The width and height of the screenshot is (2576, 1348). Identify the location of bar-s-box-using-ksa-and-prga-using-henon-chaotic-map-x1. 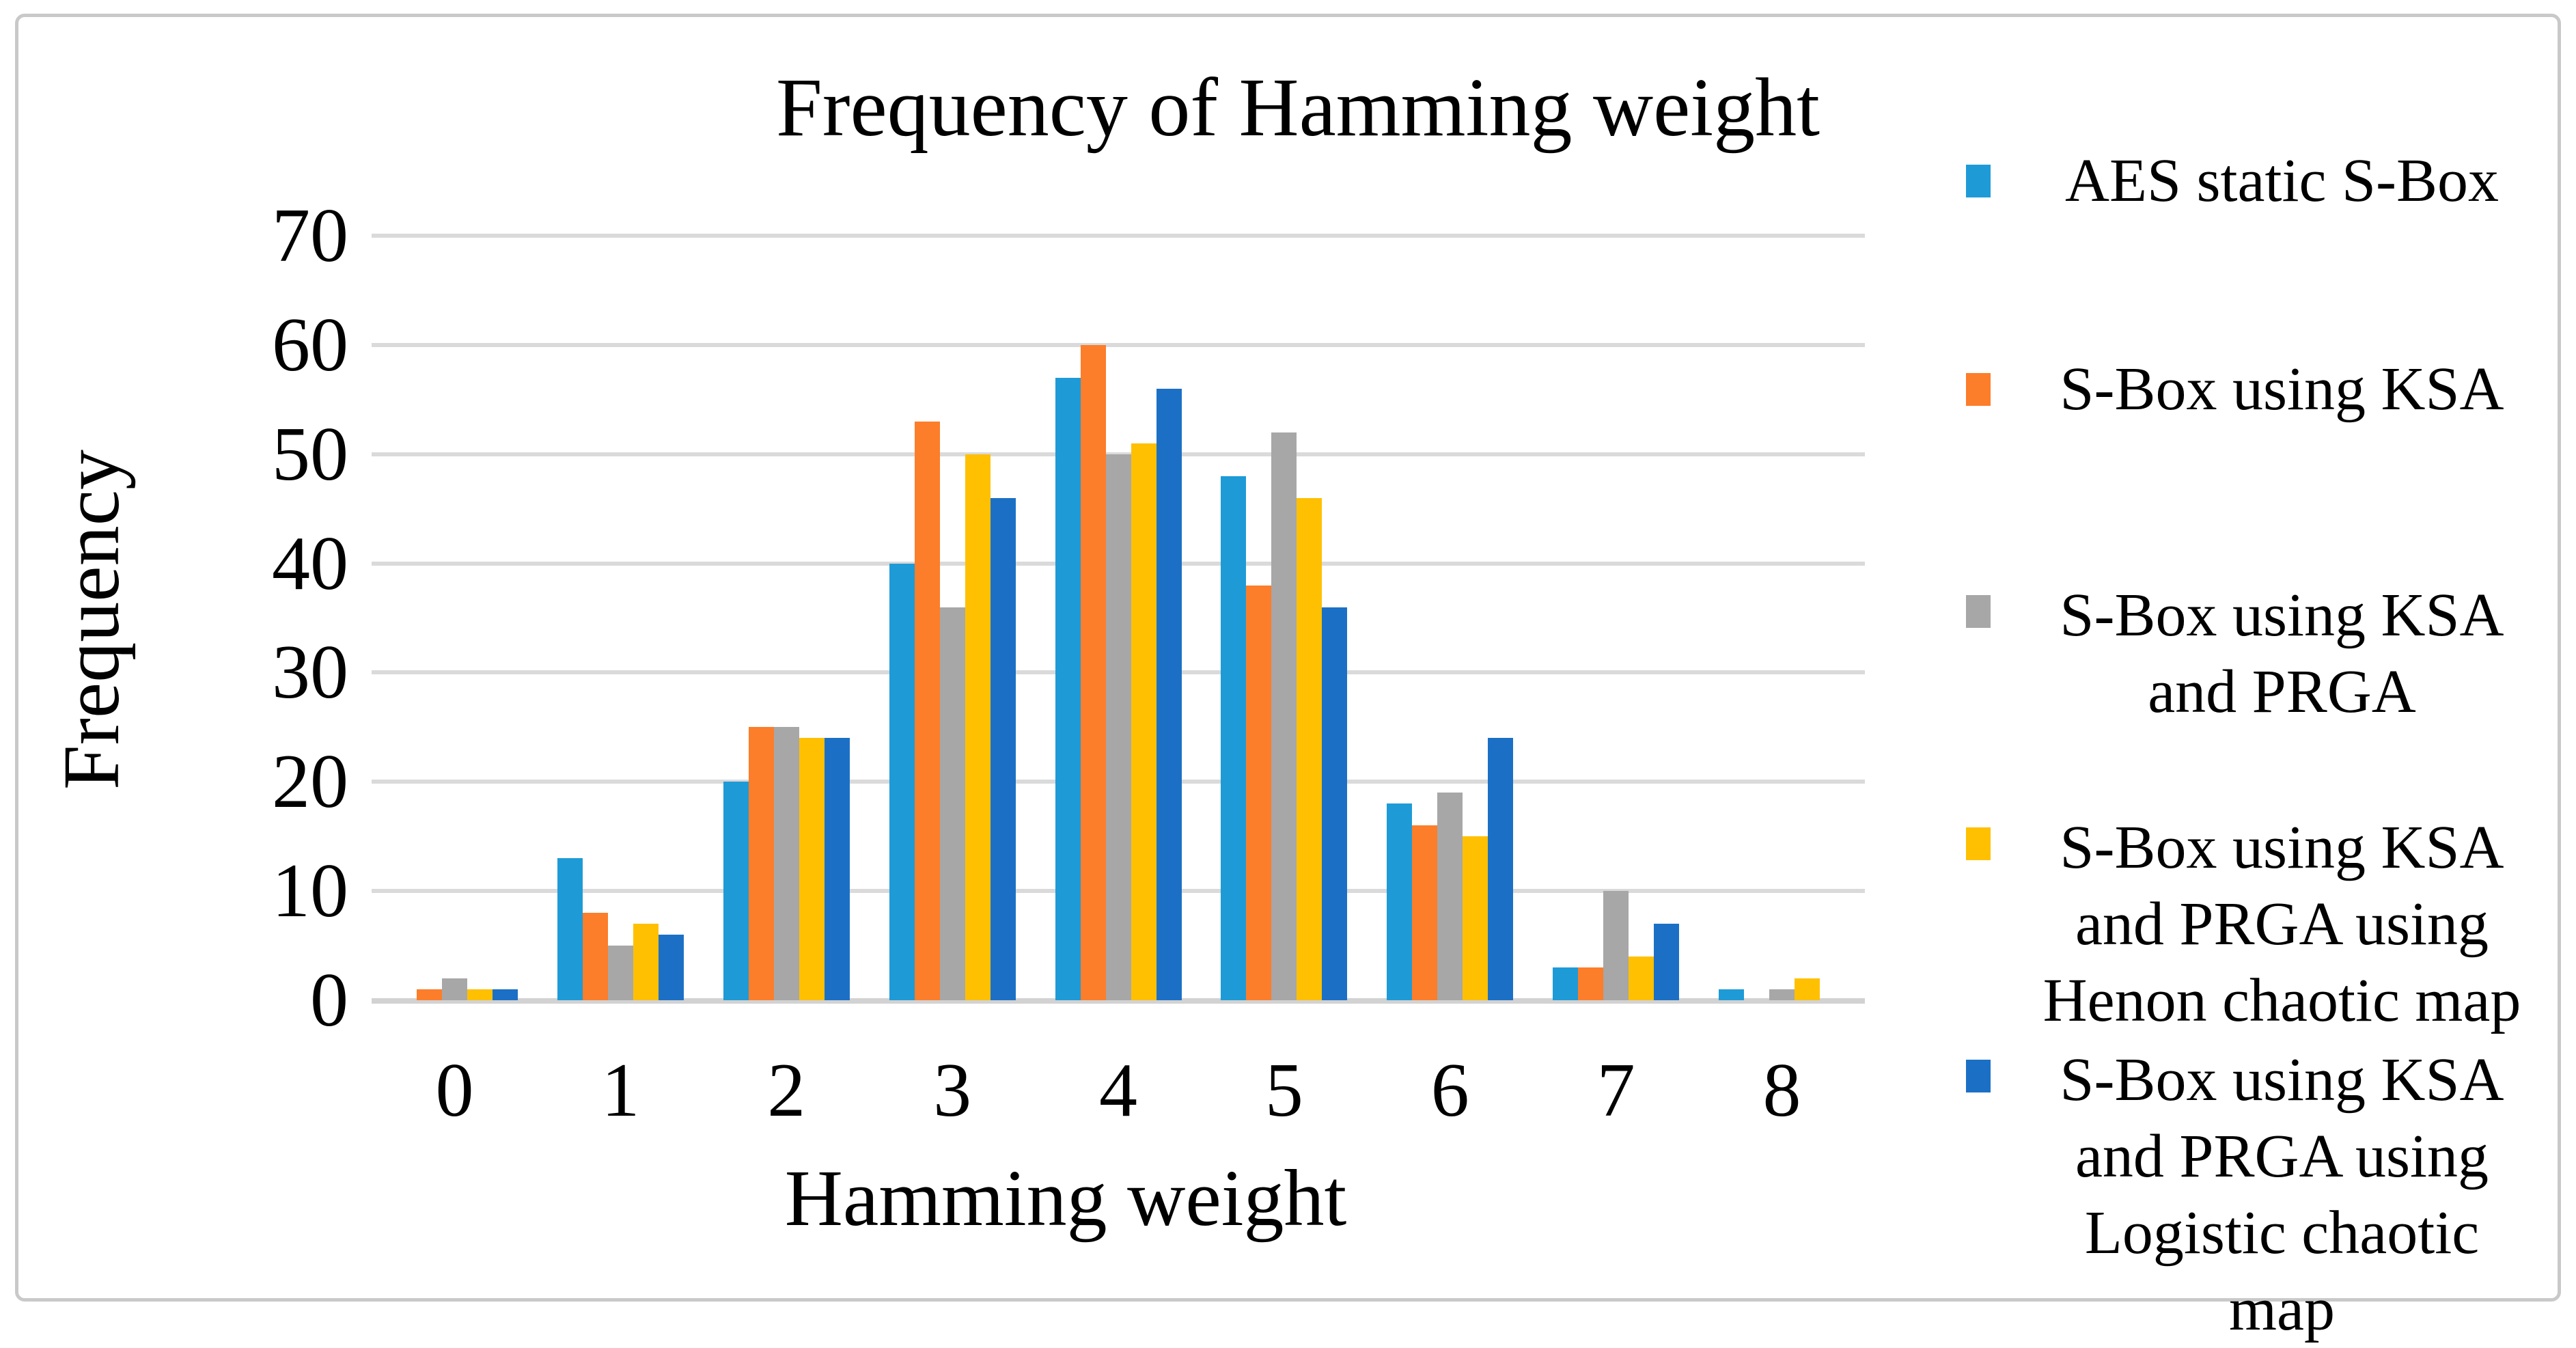
(646, 962).